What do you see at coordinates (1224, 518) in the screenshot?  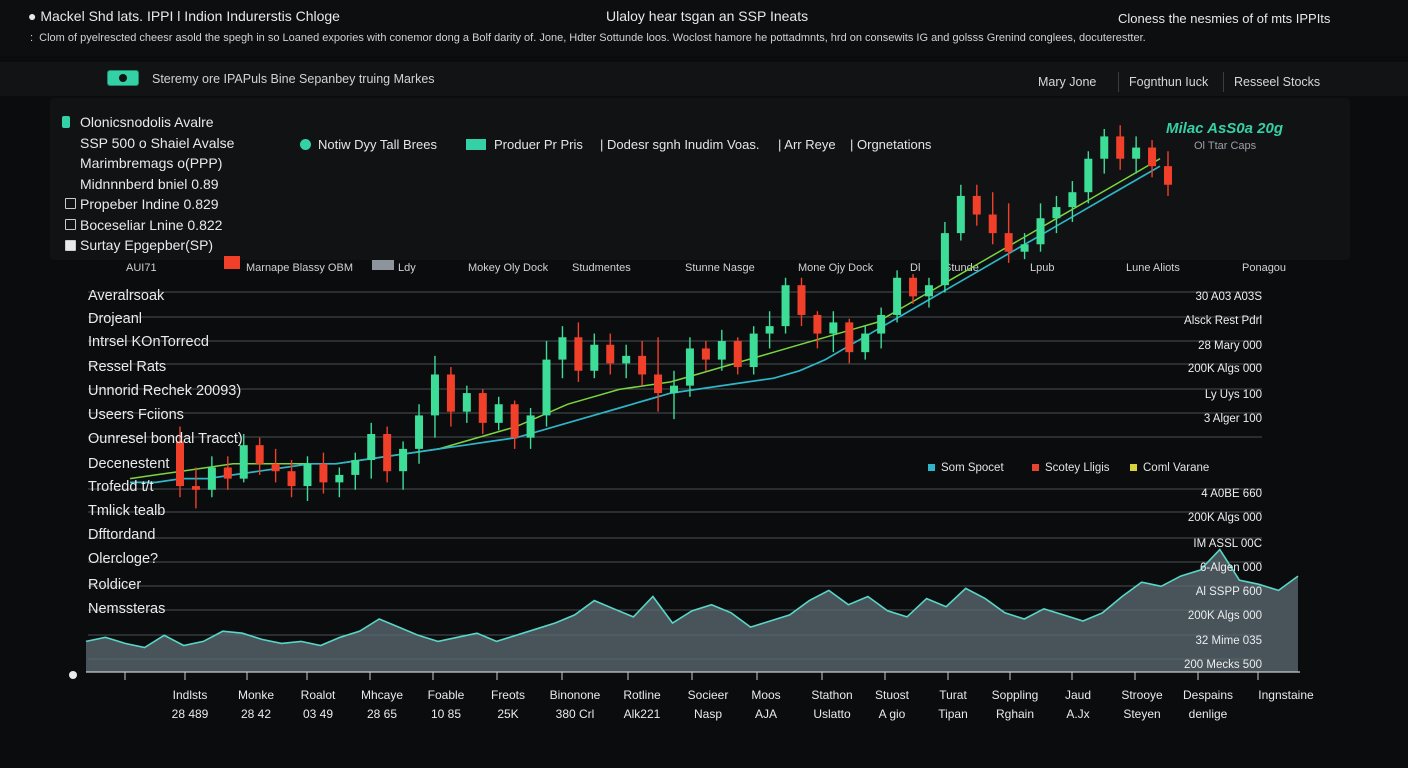 I see `right-axis-label-8: 200K Algs 000` at bounding box center [1224, 518].